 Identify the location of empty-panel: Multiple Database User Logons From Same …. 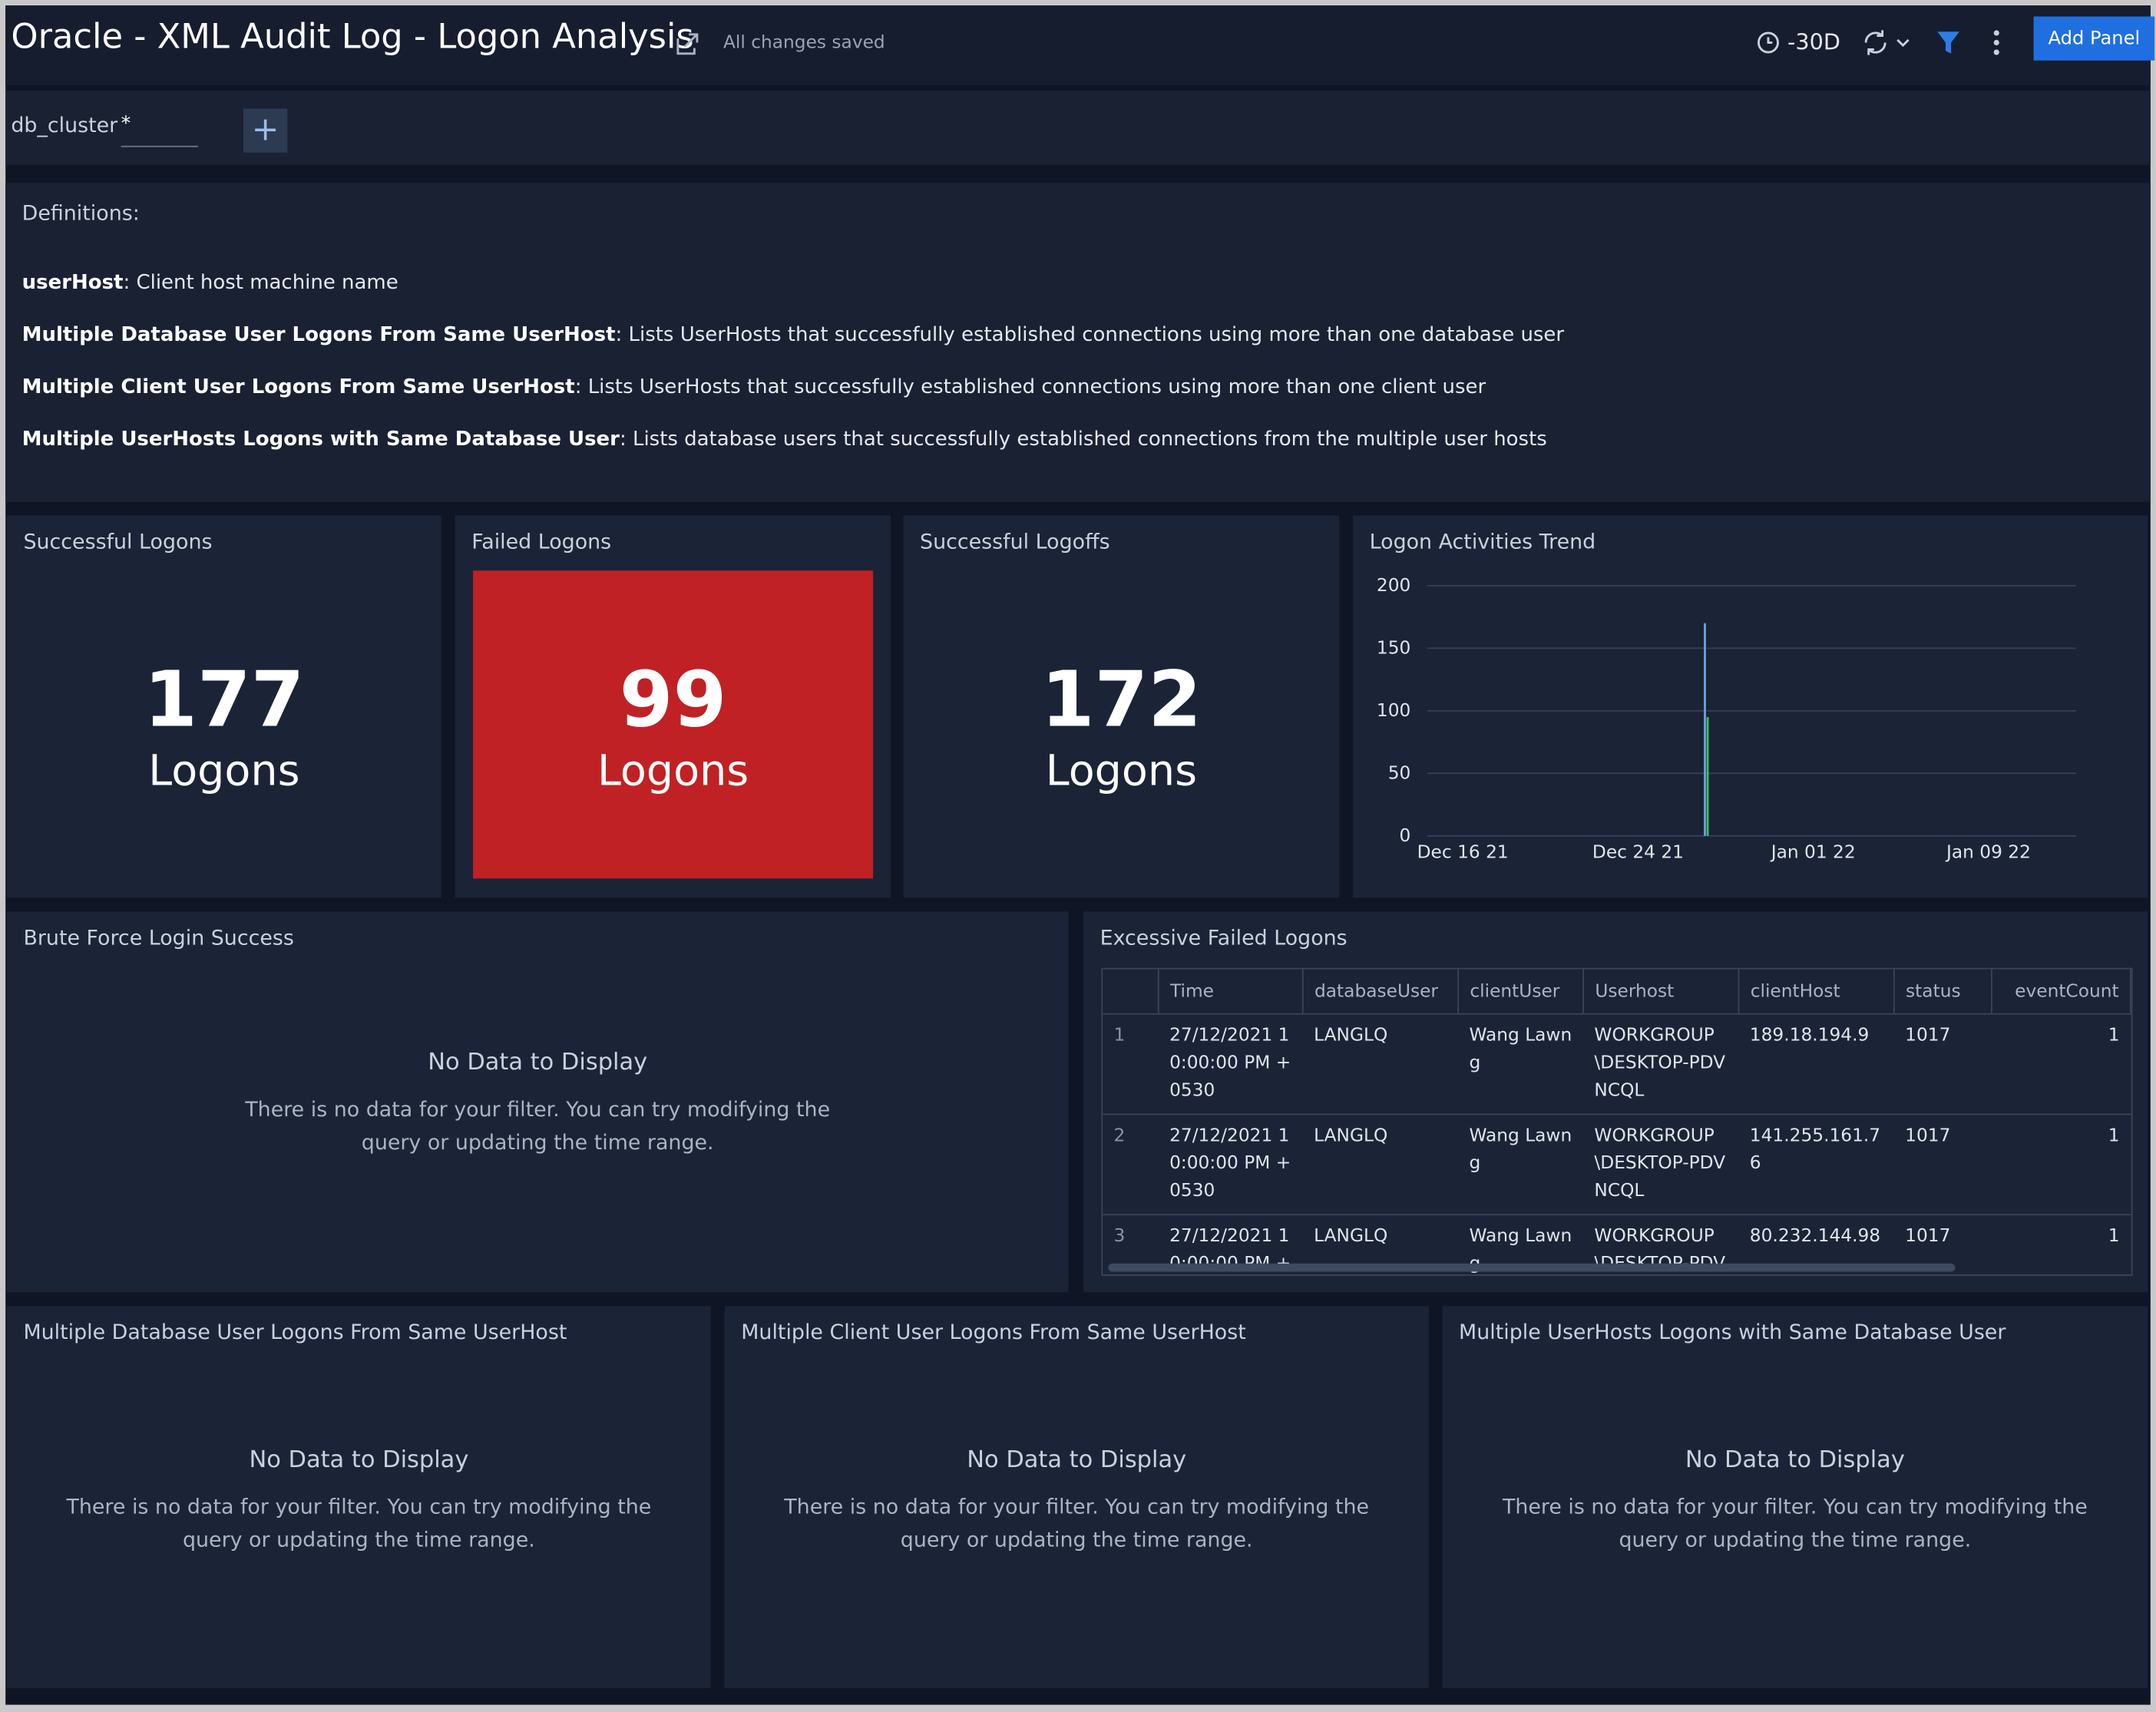
(358, 1497).